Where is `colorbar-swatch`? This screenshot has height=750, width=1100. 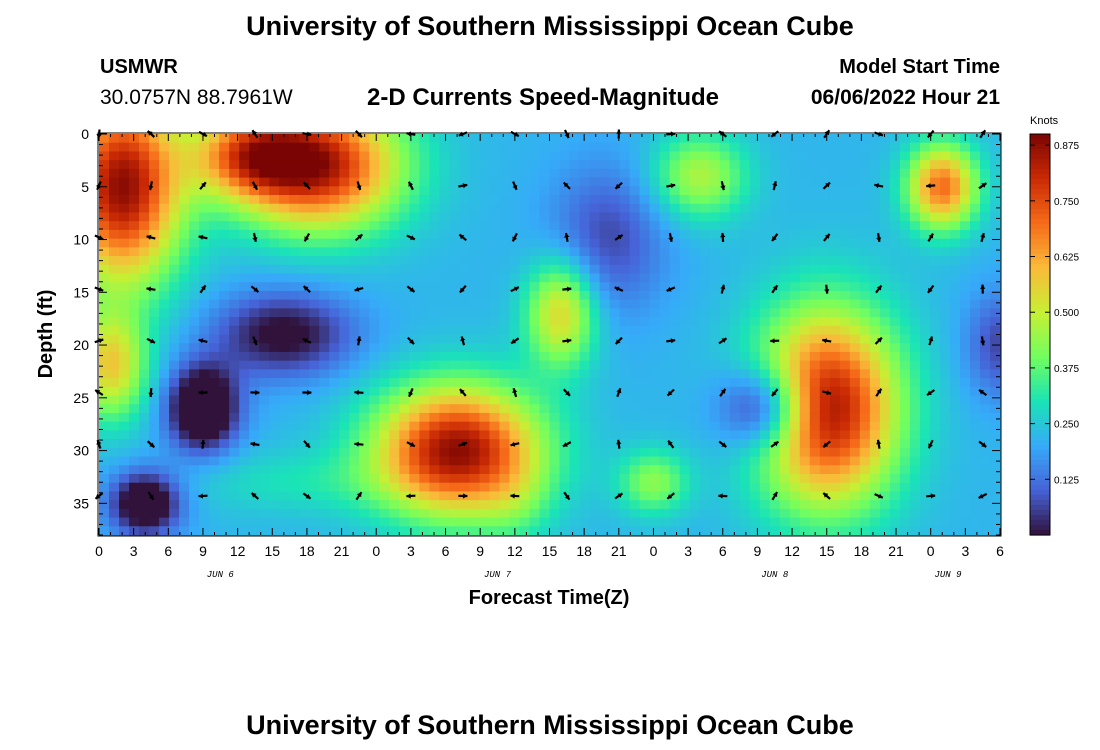
colorbar-swatch is located at coordinates (1040, 502).